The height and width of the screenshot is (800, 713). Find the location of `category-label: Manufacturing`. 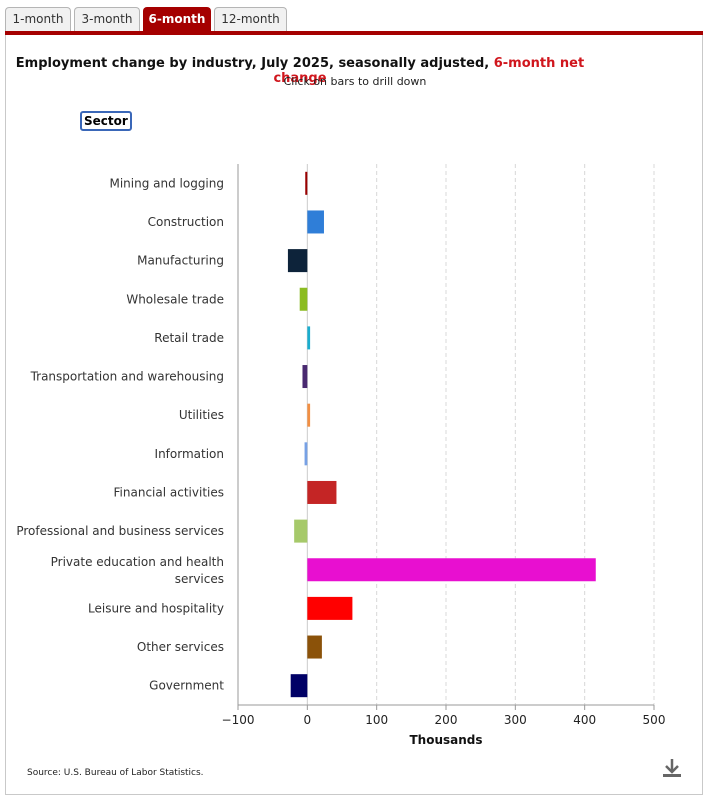

category-label: Manufacturing is located at coordinates (180, 261).